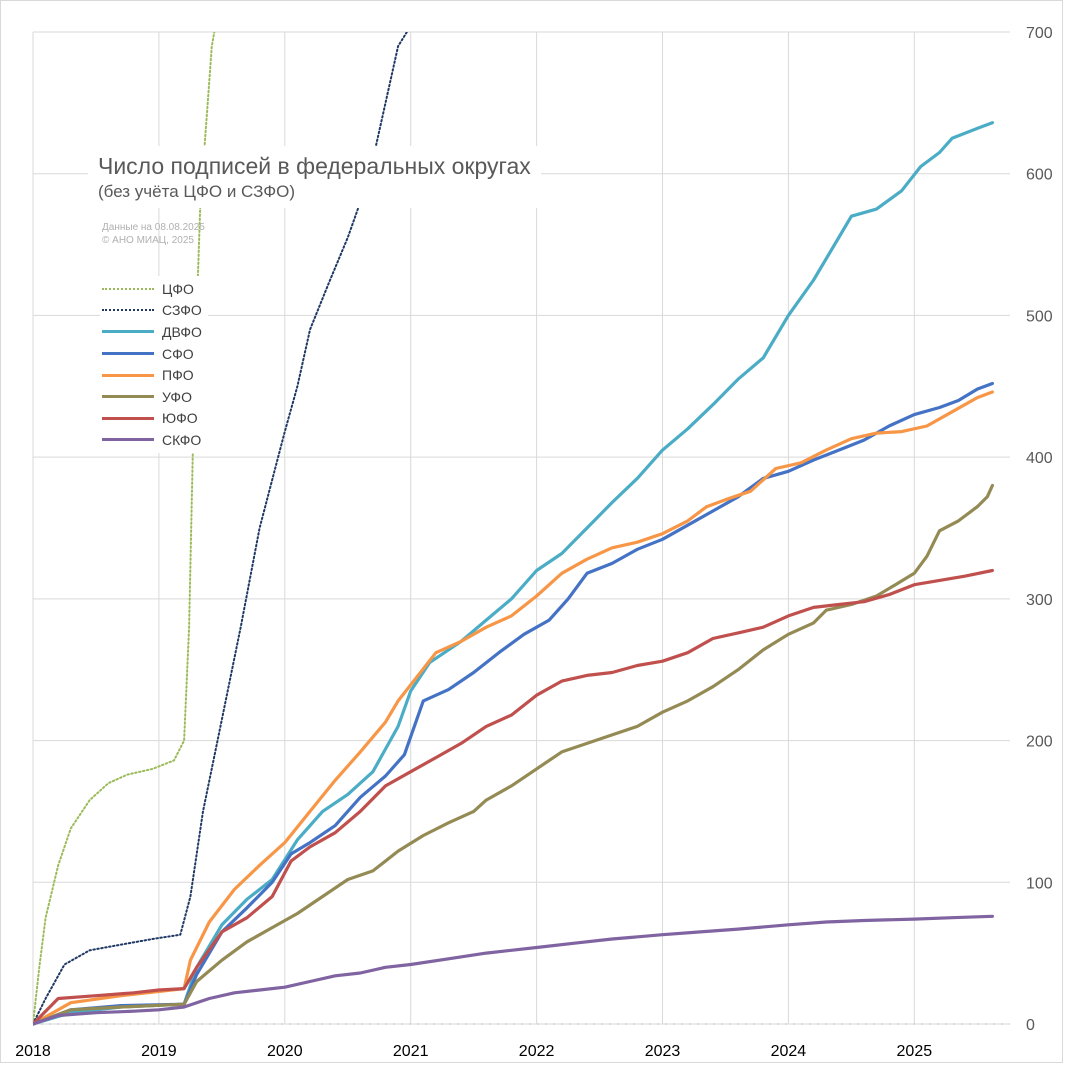 This screenshot has height=1065, width=1065. Describe the element at coordinates (182, 439) in the screenshot. I see `legend-label: СКФО` at that location.